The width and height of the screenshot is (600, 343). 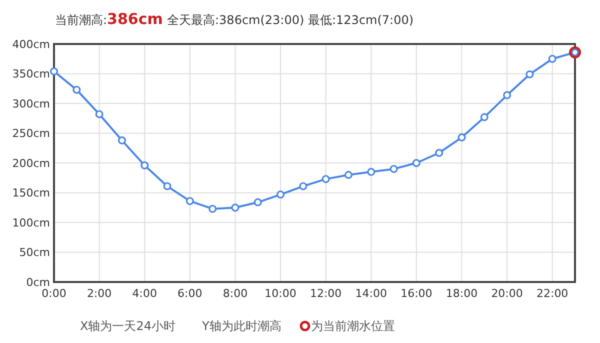 What do you see at coordinates (34, 253) in the screenshot?
I see `y-tick-label: 50cm` at bounding box center [34, 253].